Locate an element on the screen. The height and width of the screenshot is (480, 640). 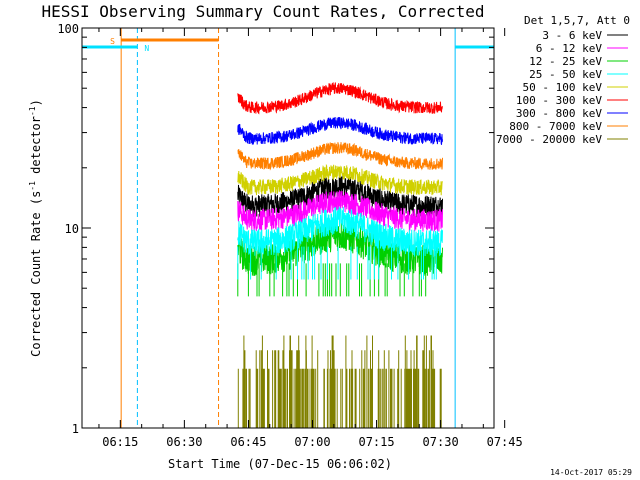
legend-label-8: 7000 - 20000 keV is located at coordinates (549, 139).